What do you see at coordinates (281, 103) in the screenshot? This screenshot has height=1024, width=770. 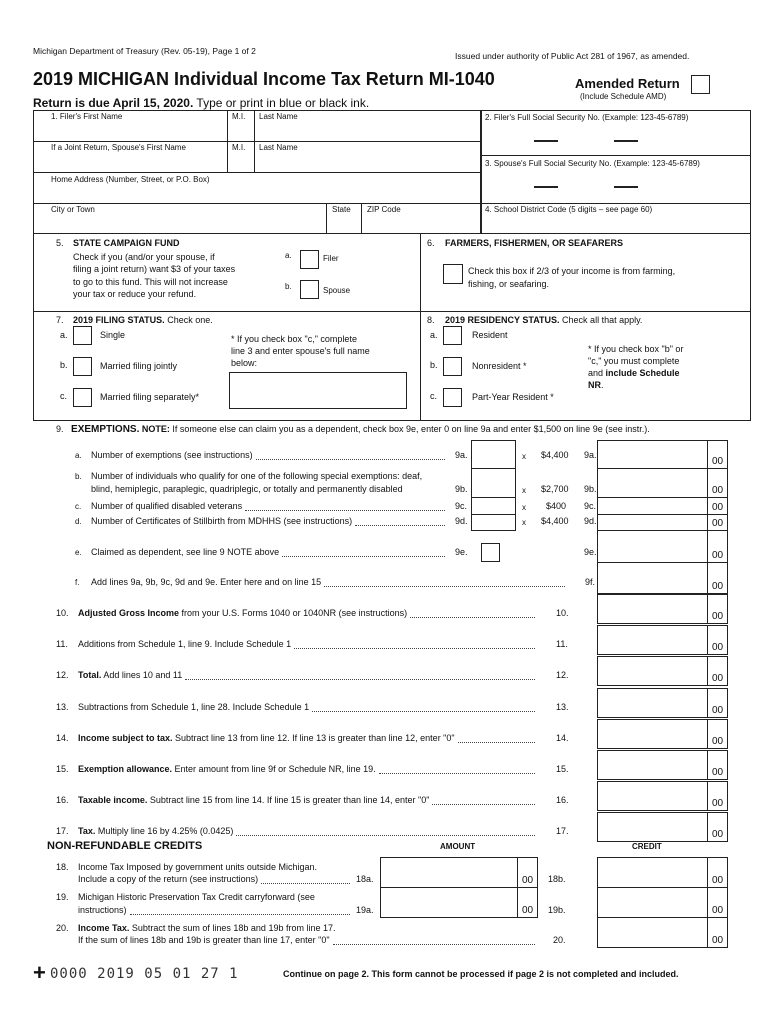 I see `due-date-ink: Type or print in blue or black ink.` at bounding box center [281, 103].